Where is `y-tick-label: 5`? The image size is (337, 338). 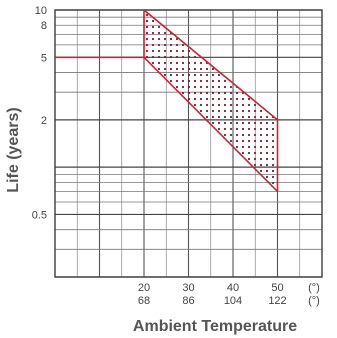
y-tick-label: 5 is located at coordinates (44, 58).